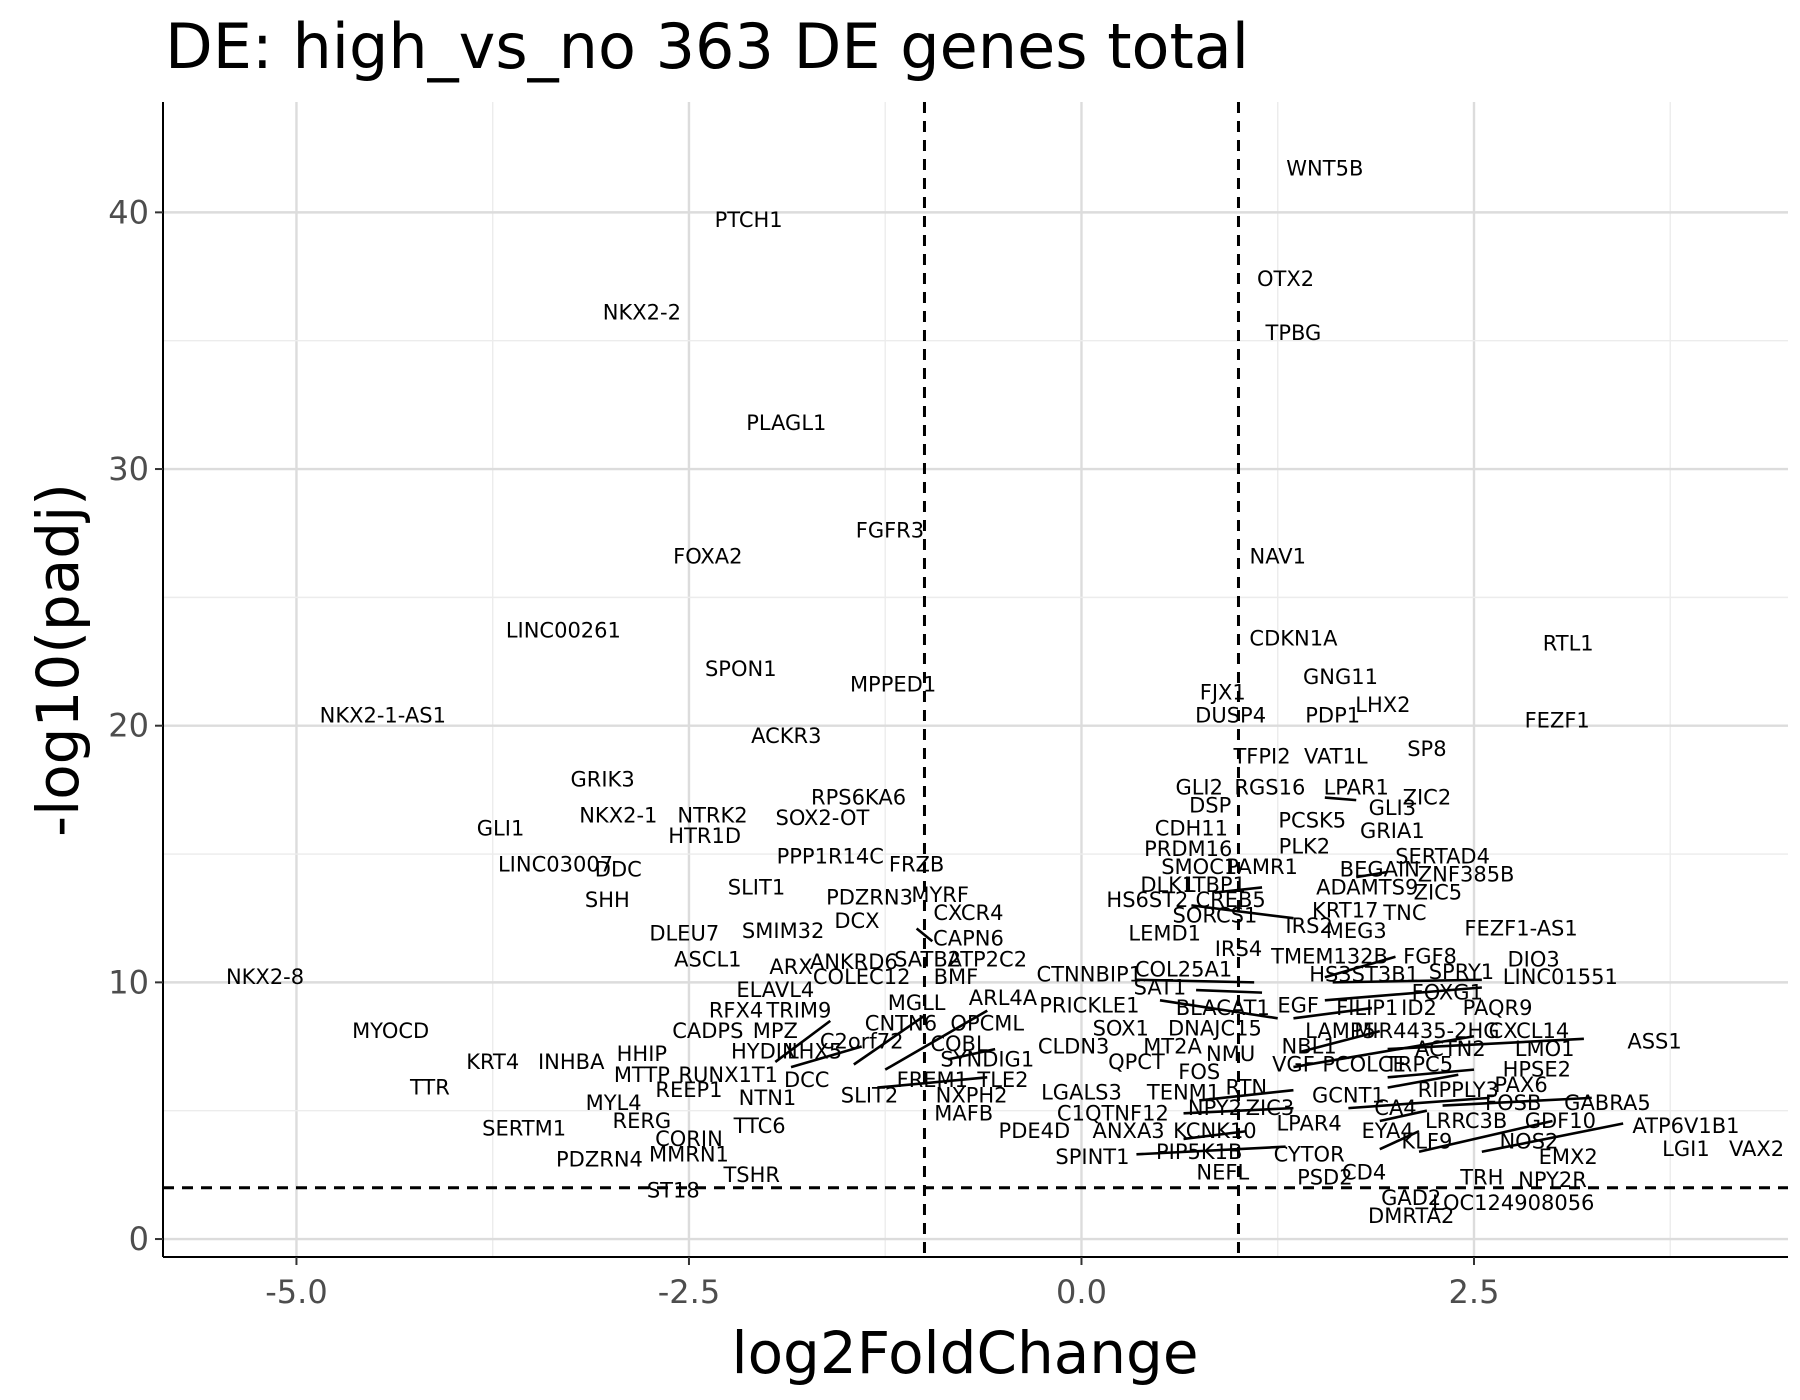  Describe the element at coordinates (1199, 867) in the screenshot. I see `gene-label: SMOC1` at that location.